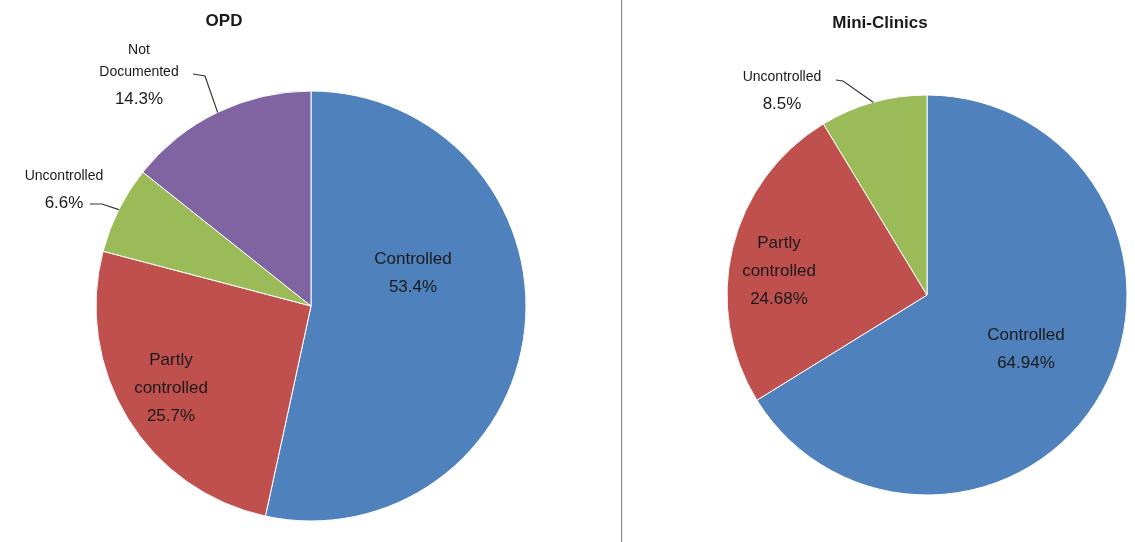 Image resolution: width=1135 pixels, height=542 pixels. I want to click on data-label: 6.6%, so click(64, 202).